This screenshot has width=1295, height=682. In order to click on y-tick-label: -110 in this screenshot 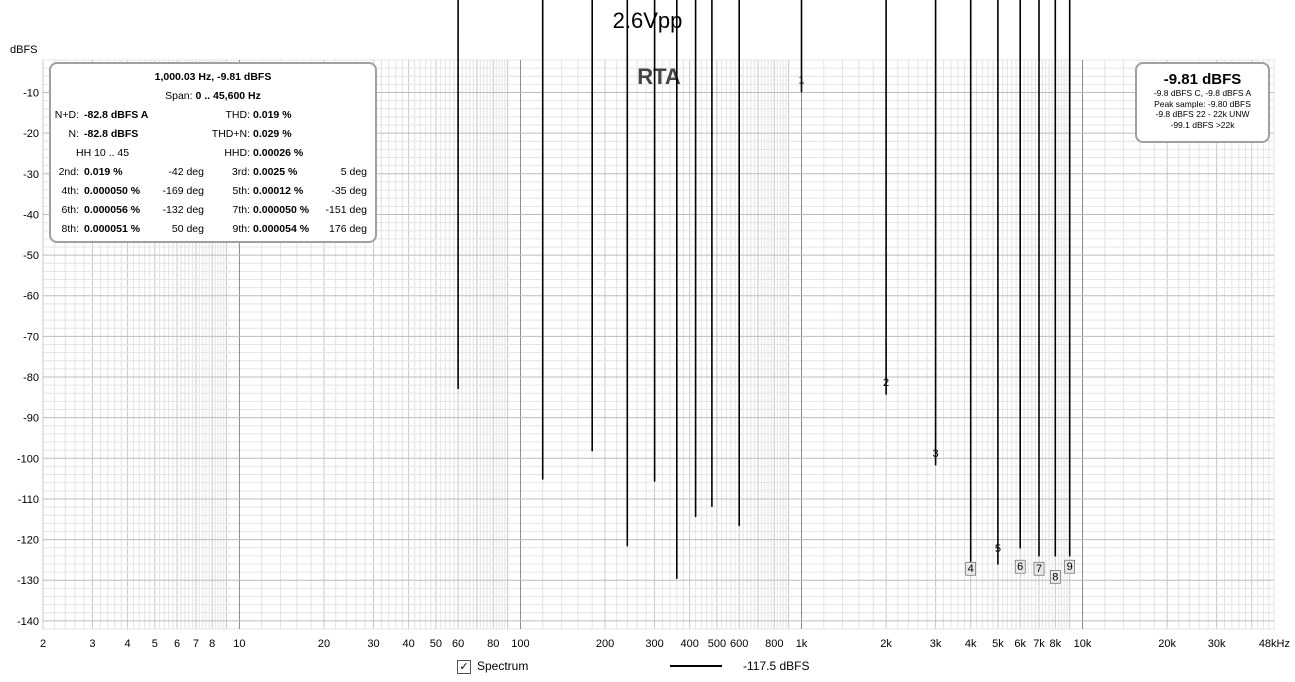, I will do `click(28, 500)`.